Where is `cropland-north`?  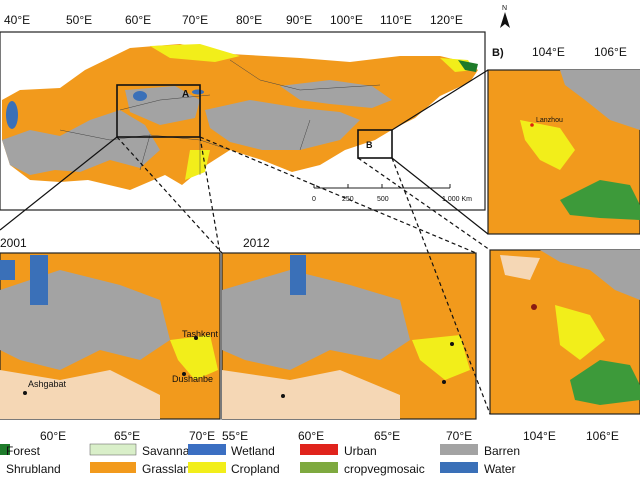
cropland-north is located at coordinates (195, 53).